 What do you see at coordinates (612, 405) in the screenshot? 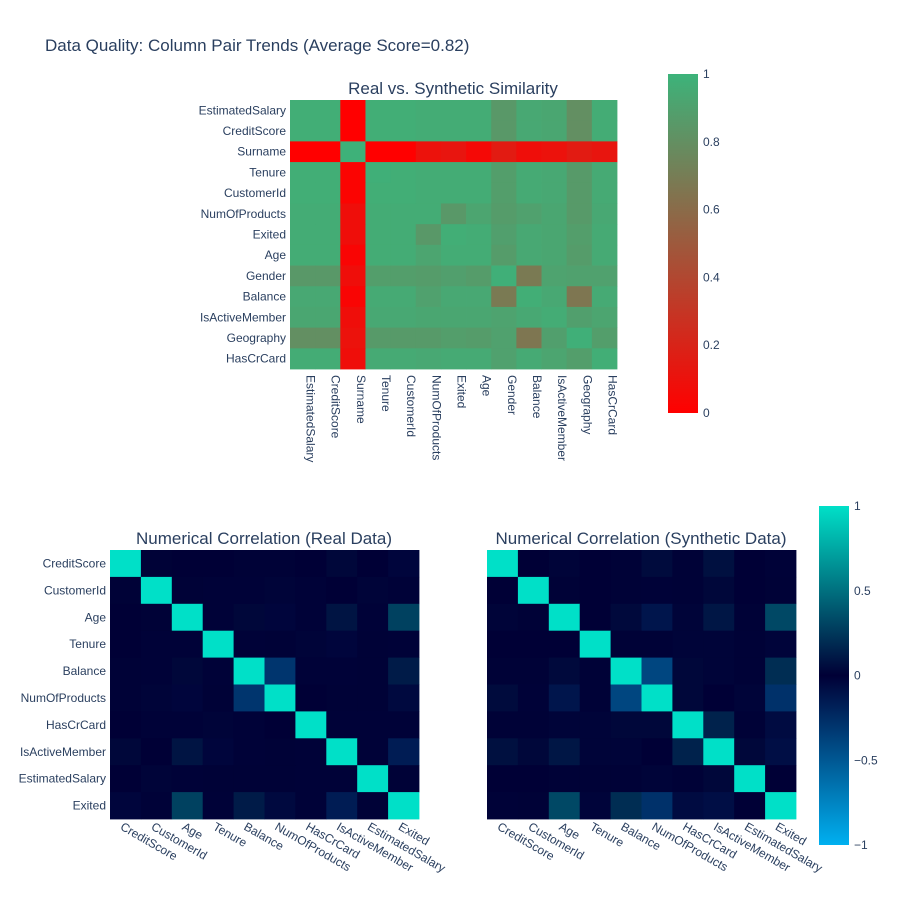
I see `x-tick-label: HasCrCard` at bounding box center [612, 405].